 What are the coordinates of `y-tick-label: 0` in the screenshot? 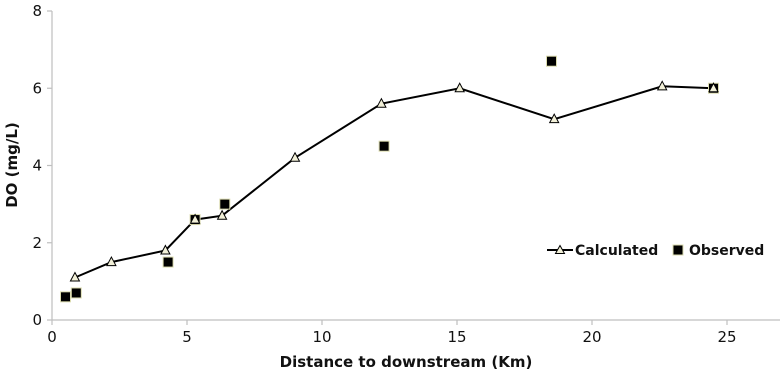 It's located at (37, 320).